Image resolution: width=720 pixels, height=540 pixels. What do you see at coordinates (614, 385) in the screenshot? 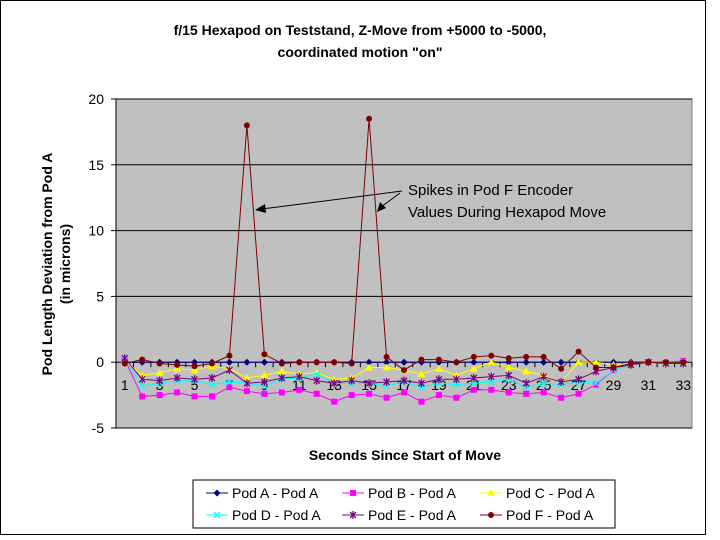
I see `x-tick-label: 29` at bounding box center [614, 385].